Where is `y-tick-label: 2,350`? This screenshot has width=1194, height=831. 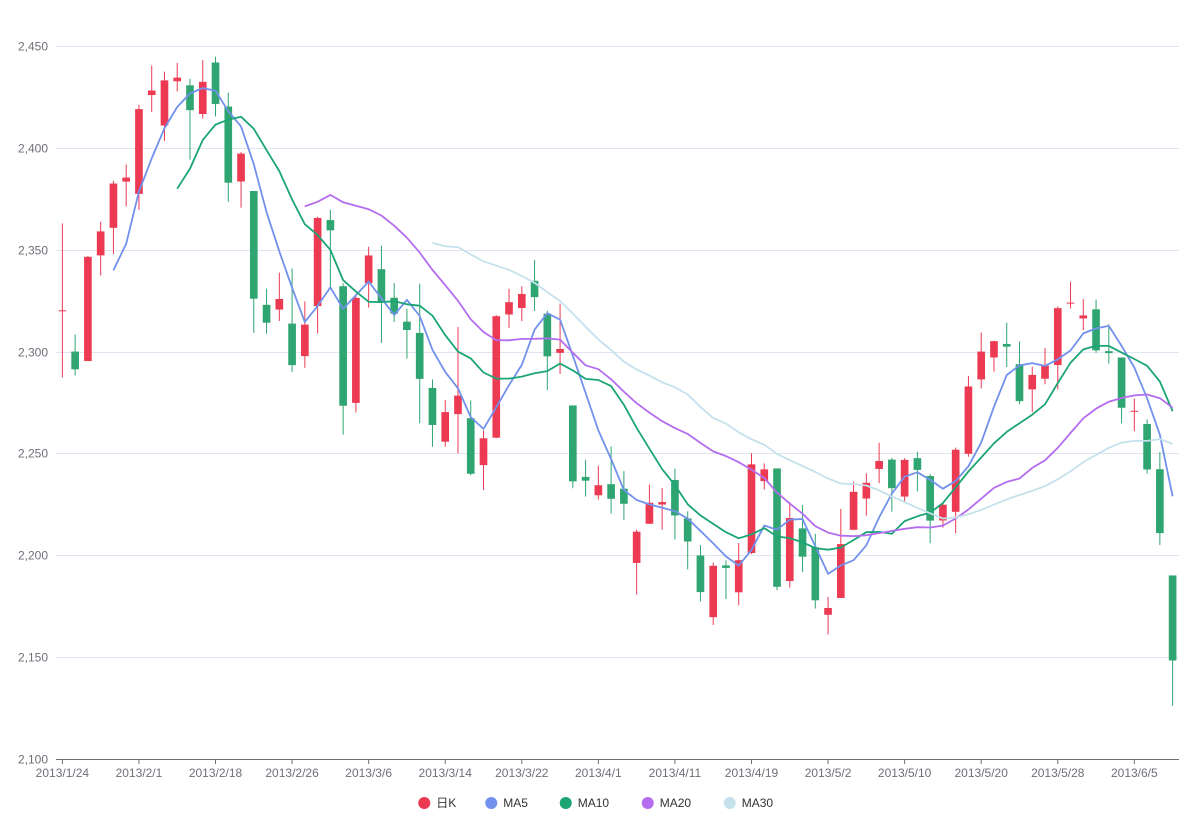 y-tick-label: 2,350 is located at coordinates (33, 251).